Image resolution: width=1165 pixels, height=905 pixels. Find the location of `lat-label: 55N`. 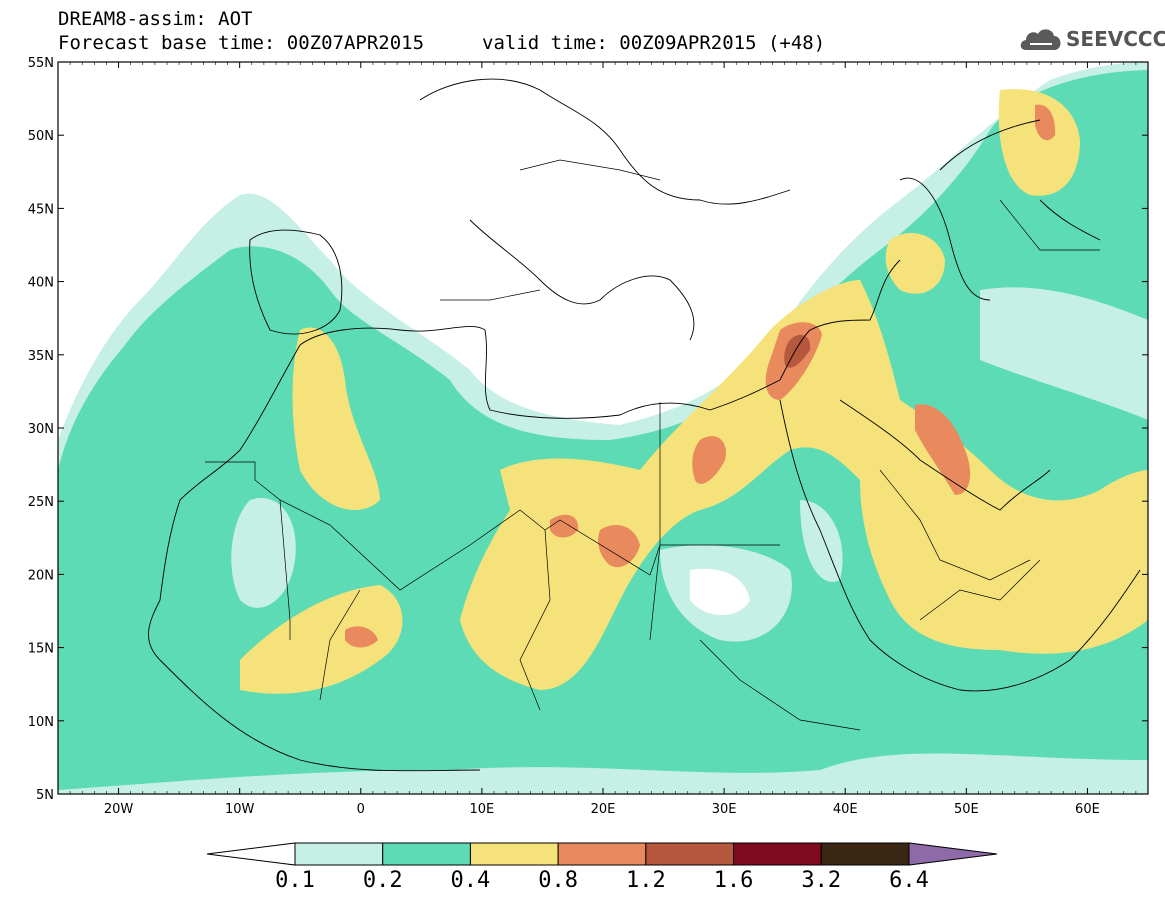

lat-label: 55N is located at coordinates (41, 63).